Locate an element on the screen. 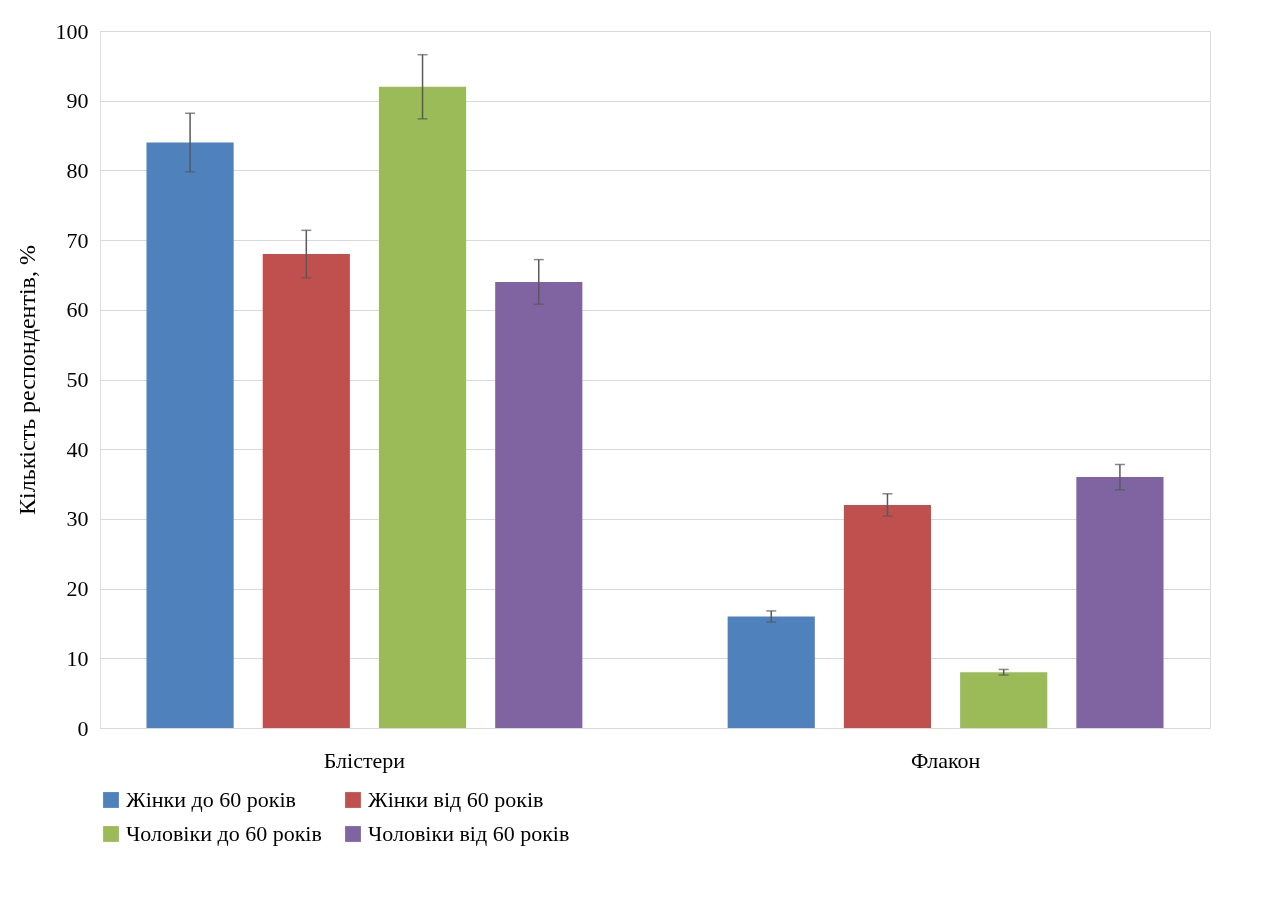 The width and height of the screenshot is (1269, 906). y-tick-label: 90 is located at coordinates (77, 101).